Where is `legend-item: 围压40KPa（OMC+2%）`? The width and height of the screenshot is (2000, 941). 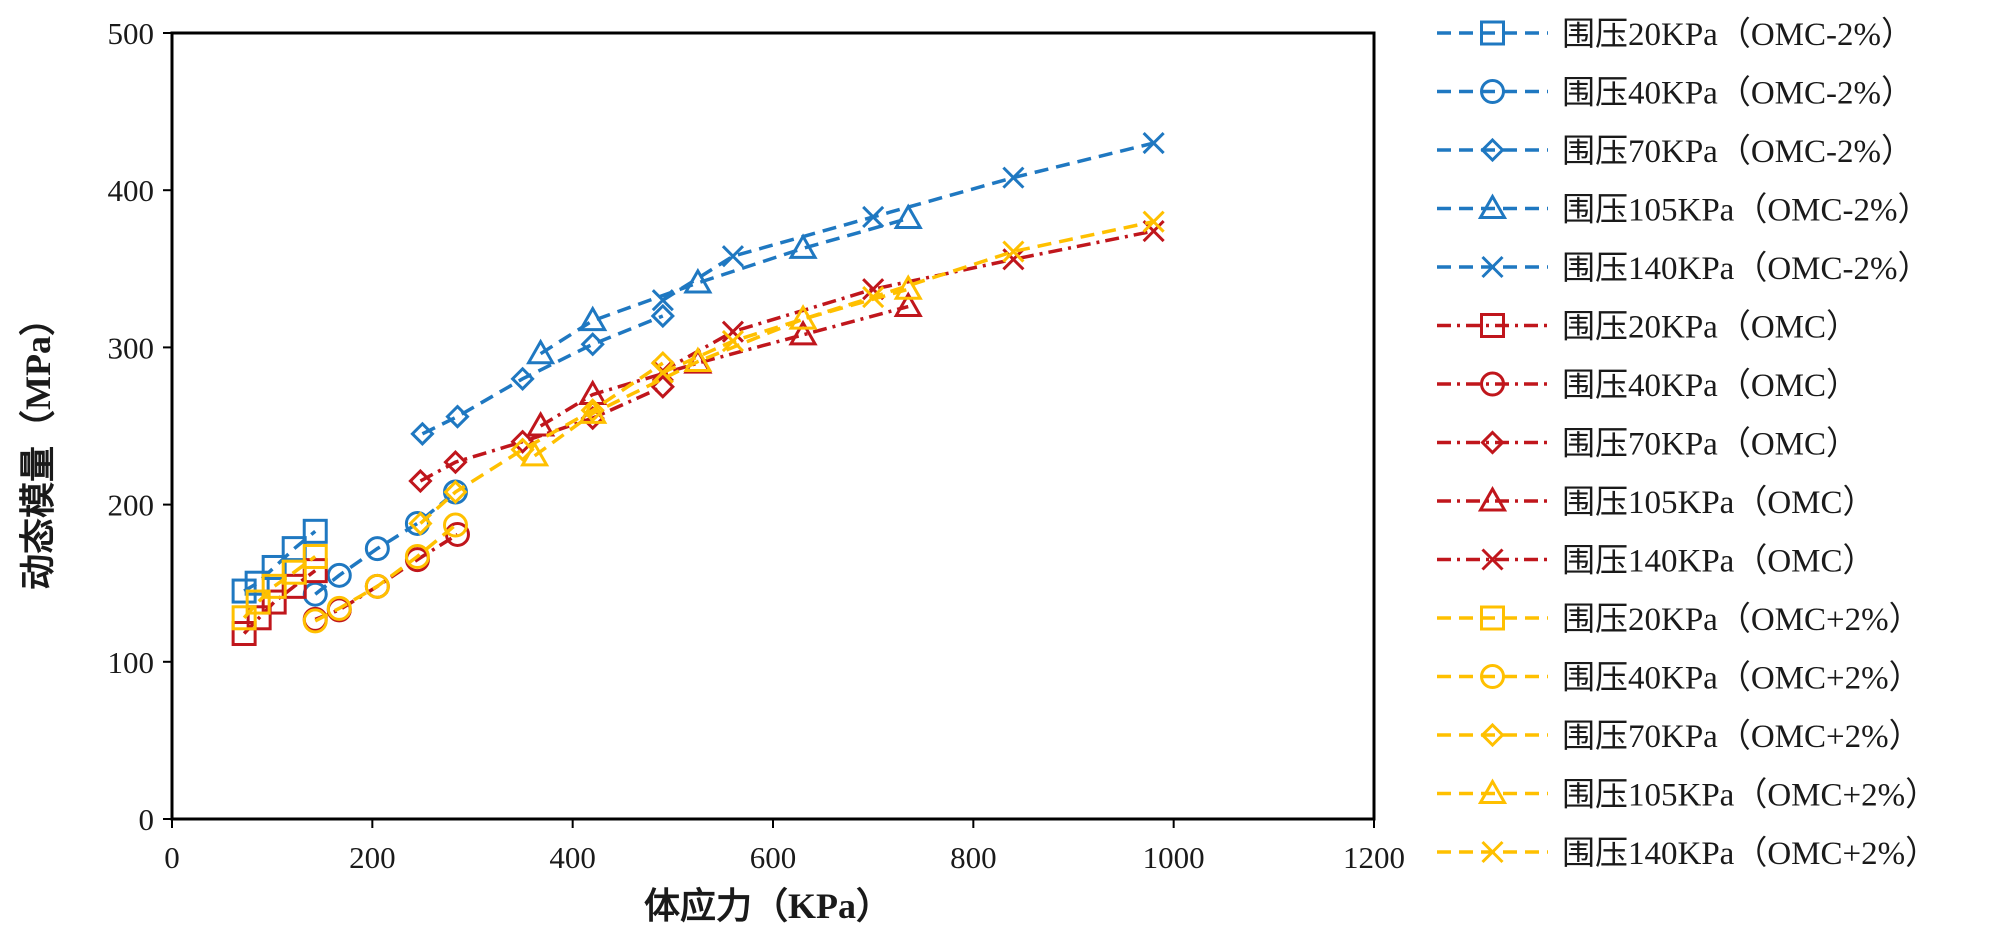
legend-item: 围压40KPa（OMC+2%） is located at coordinates (1679, 679).